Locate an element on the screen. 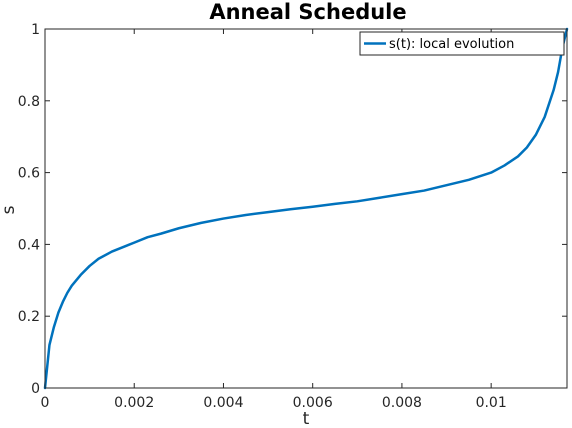  y-tick-label: 0.8 is located at coordinates (29, 102).